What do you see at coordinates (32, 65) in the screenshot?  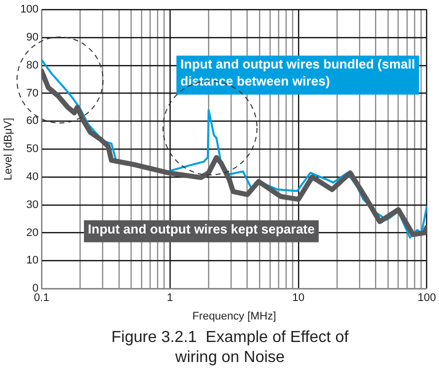 I see `y-tick-label: 80` at bounding box center [32, 65].